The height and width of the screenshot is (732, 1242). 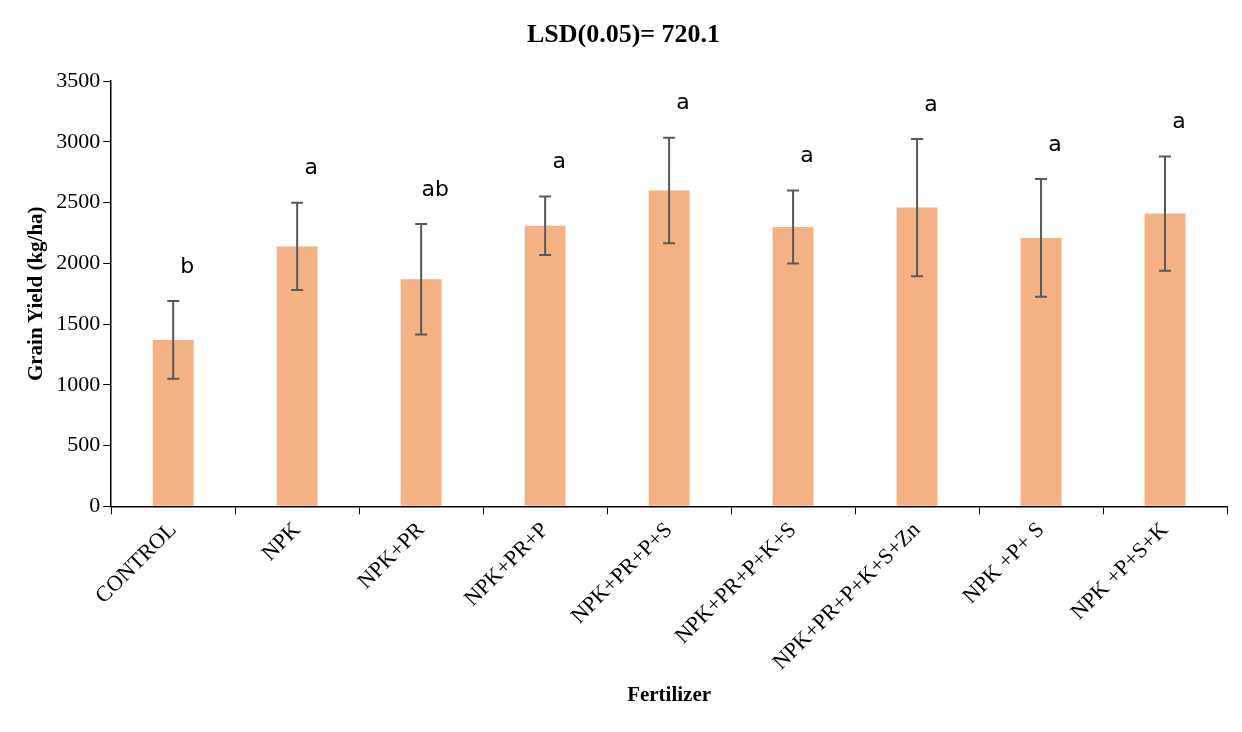 I want to click on annotation: ab, so click(x=435, y=188).